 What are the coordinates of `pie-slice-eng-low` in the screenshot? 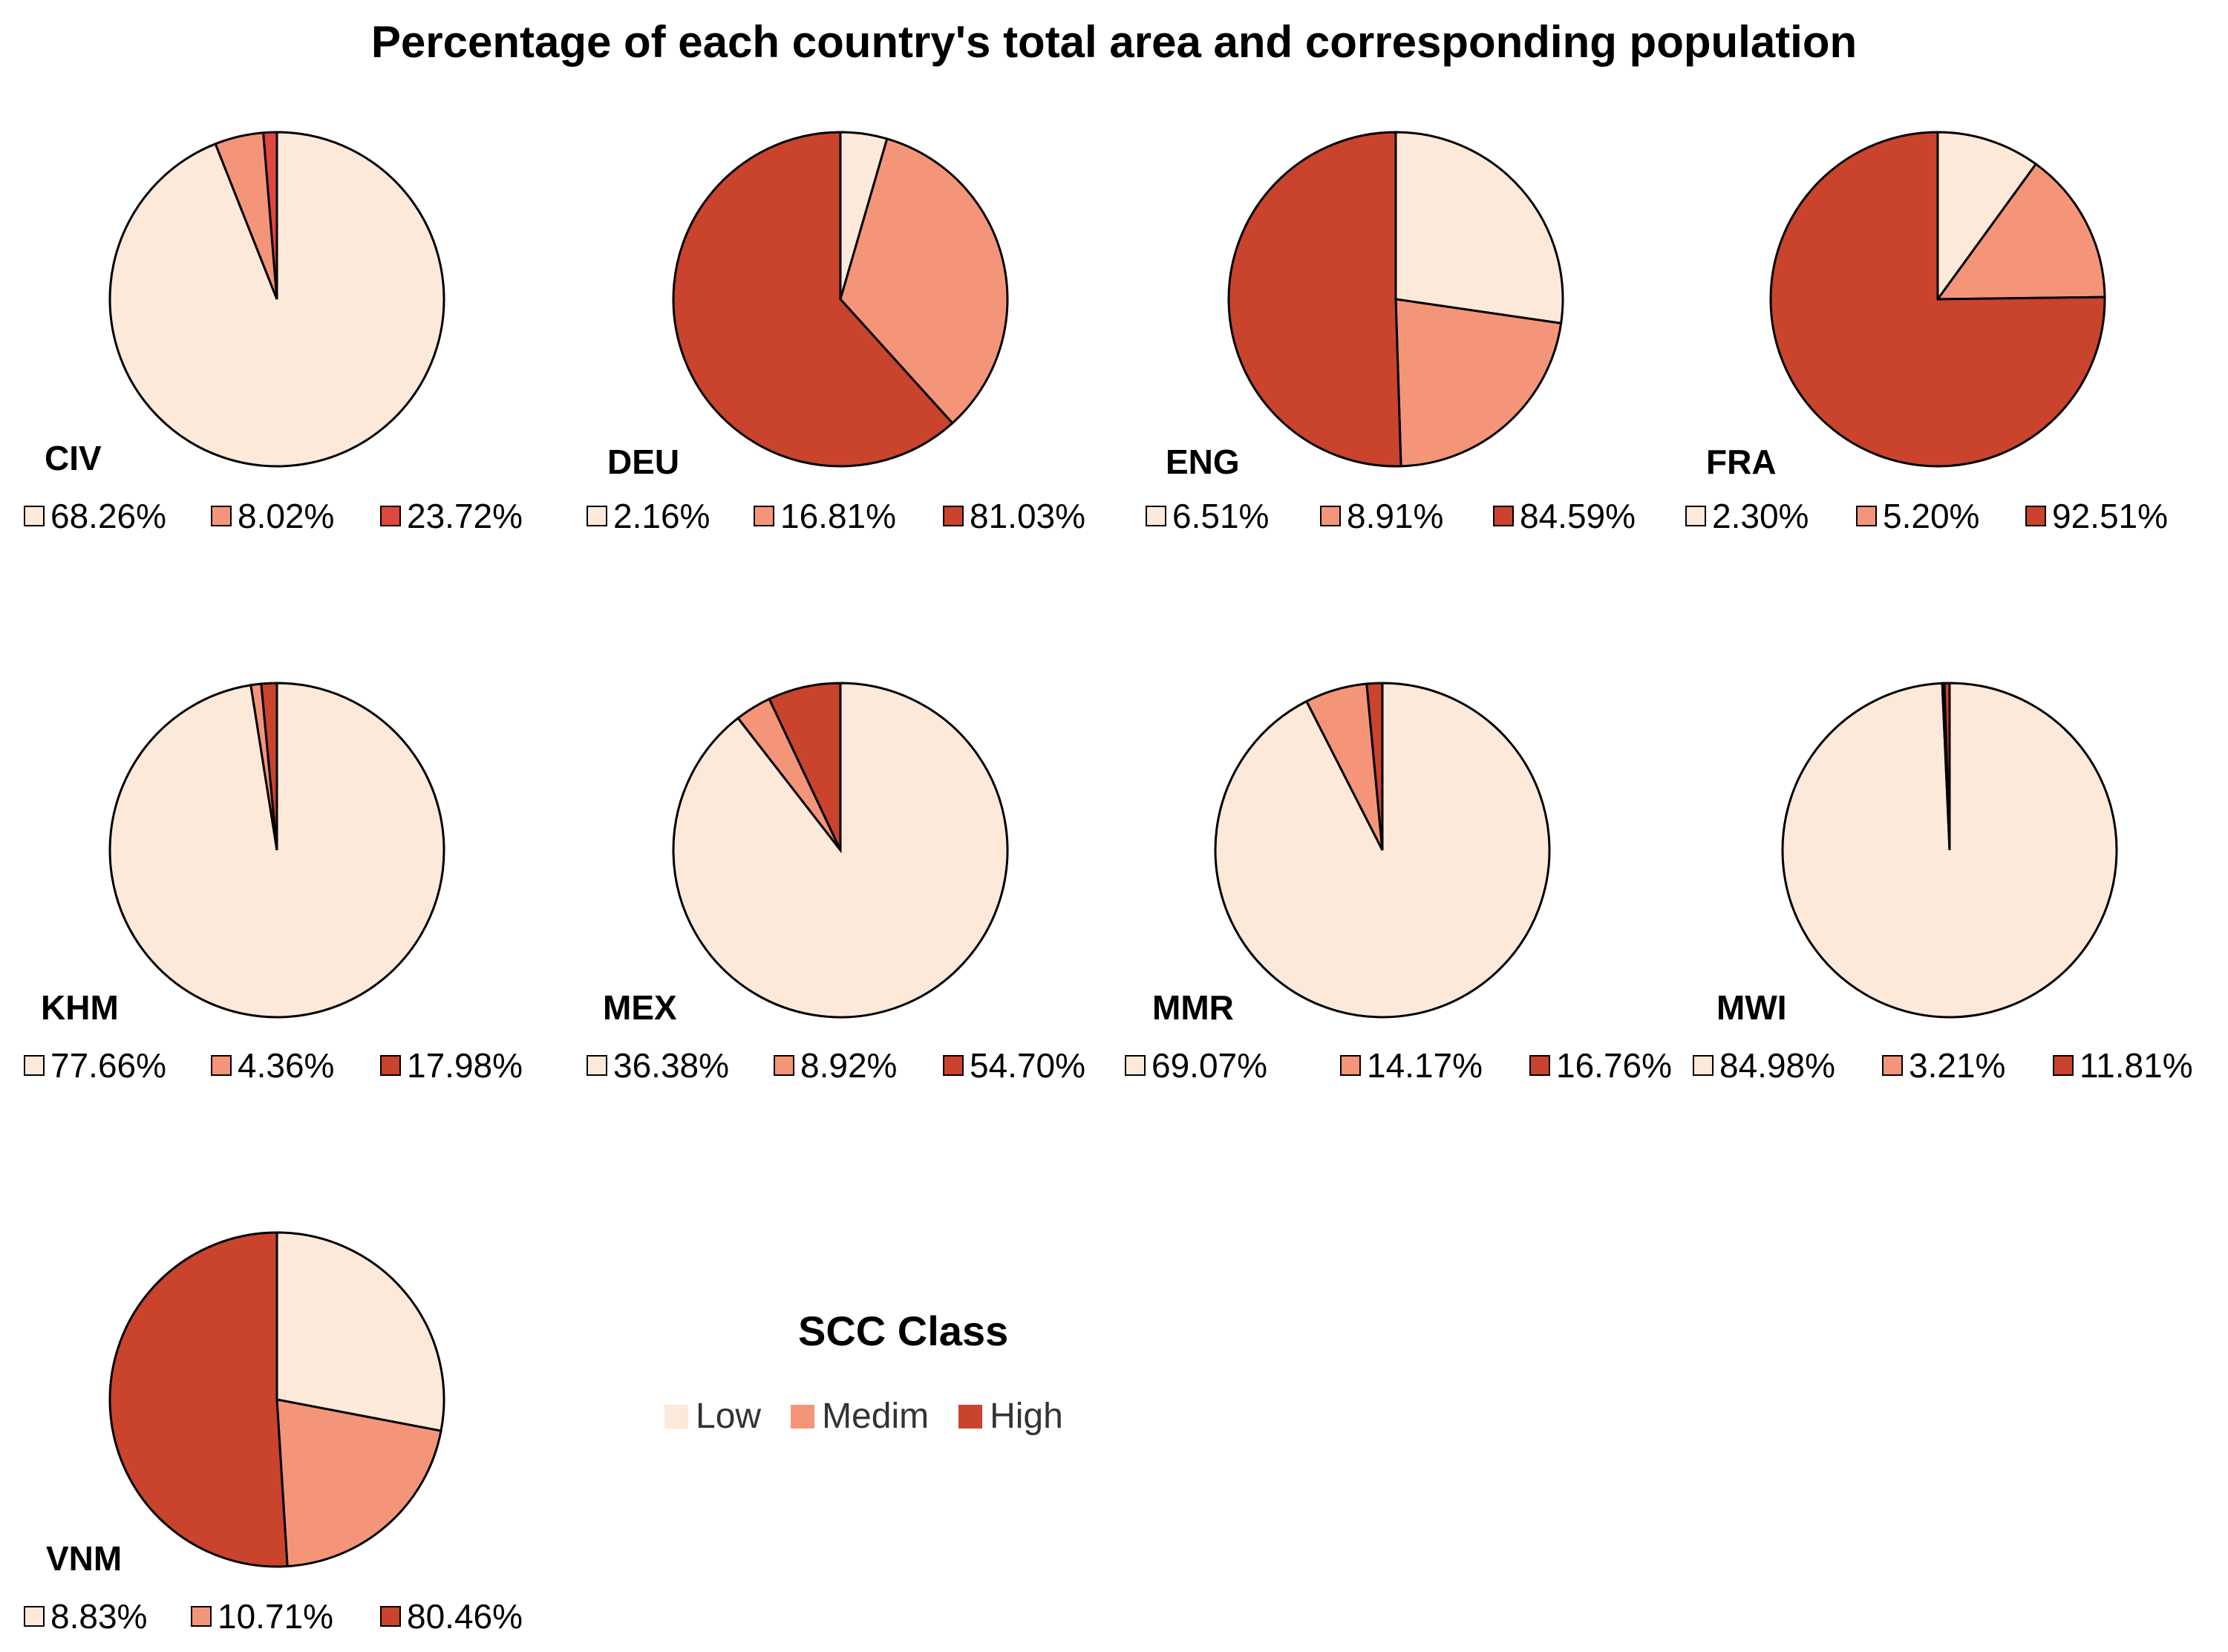 It's located at (1479, 228).